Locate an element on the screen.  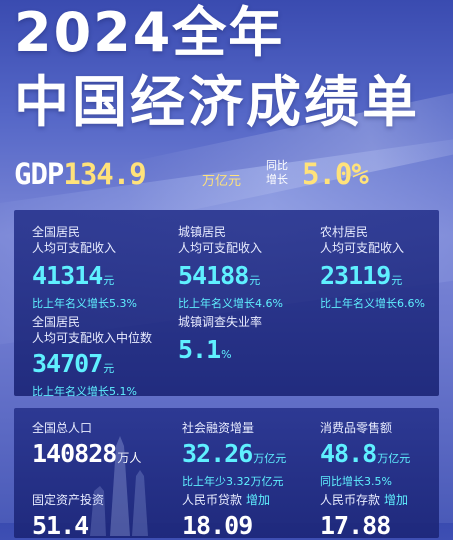
headline-year: 2024全年 is located at coordinates (149, 32).